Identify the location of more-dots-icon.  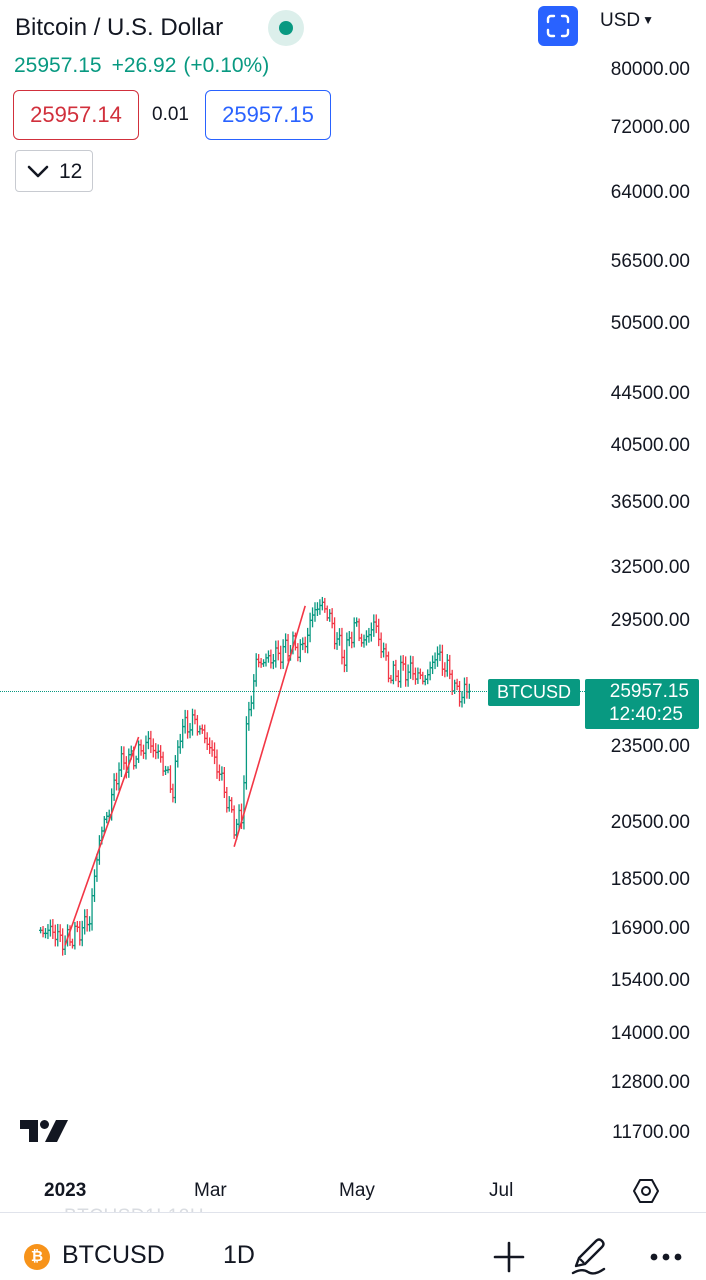
(666, 1257).